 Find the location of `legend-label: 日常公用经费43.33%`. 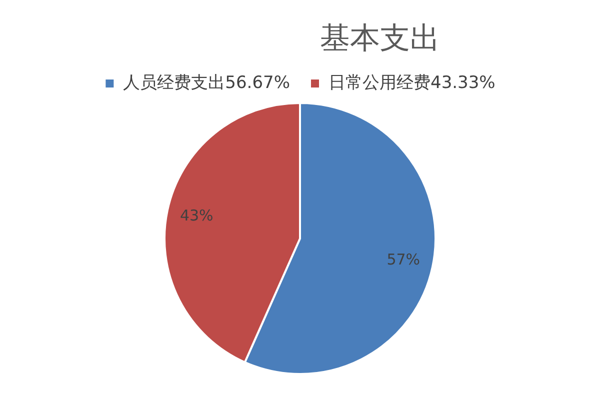

legend-label: 日常公用经费43.33% is located at coordinates (412, 82).